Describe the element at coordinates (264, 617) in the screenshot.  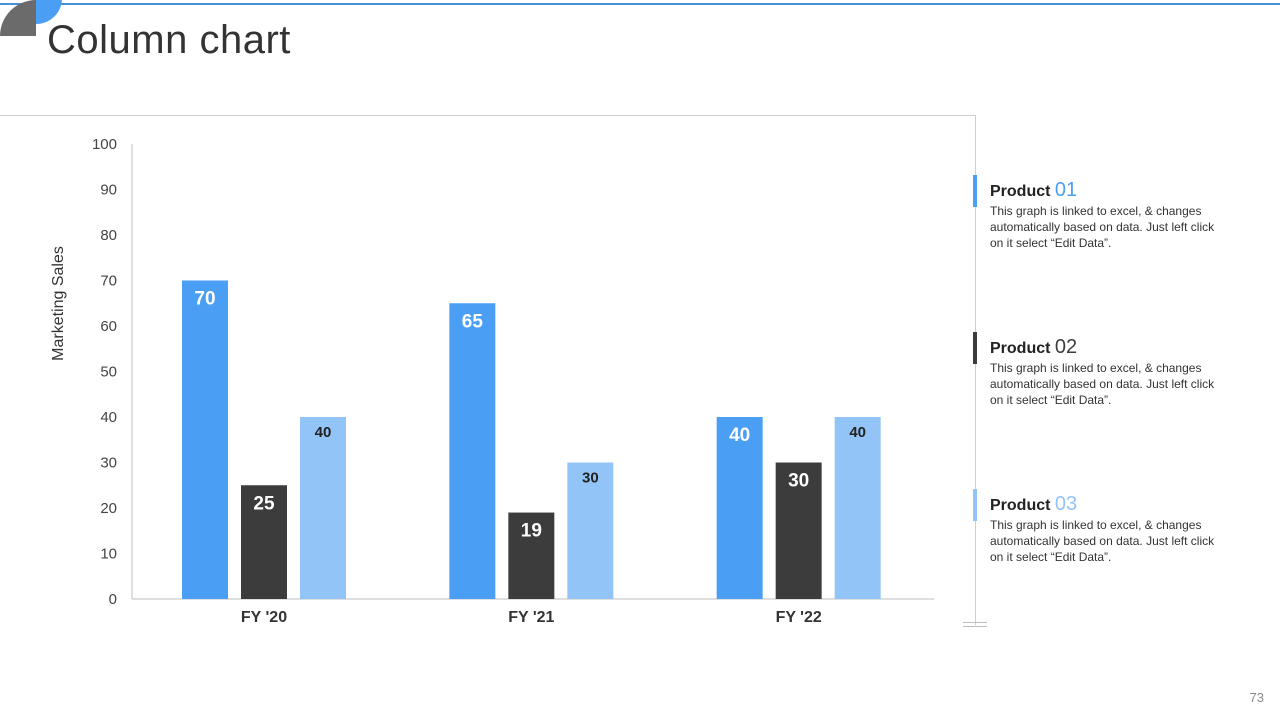
I see `x-tick-label: FY '20` at that location.